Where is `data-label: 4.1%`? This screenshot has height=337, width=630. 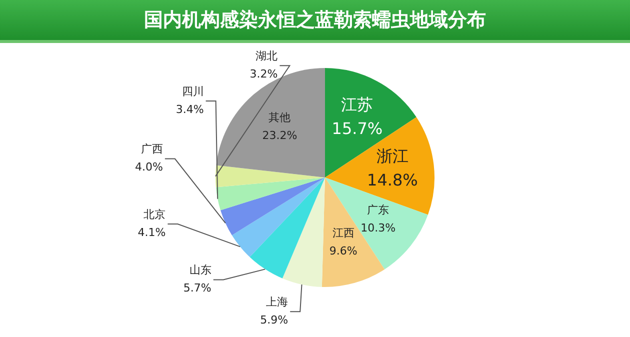
data-label: 4.1% is located at coordinates (152, 232).